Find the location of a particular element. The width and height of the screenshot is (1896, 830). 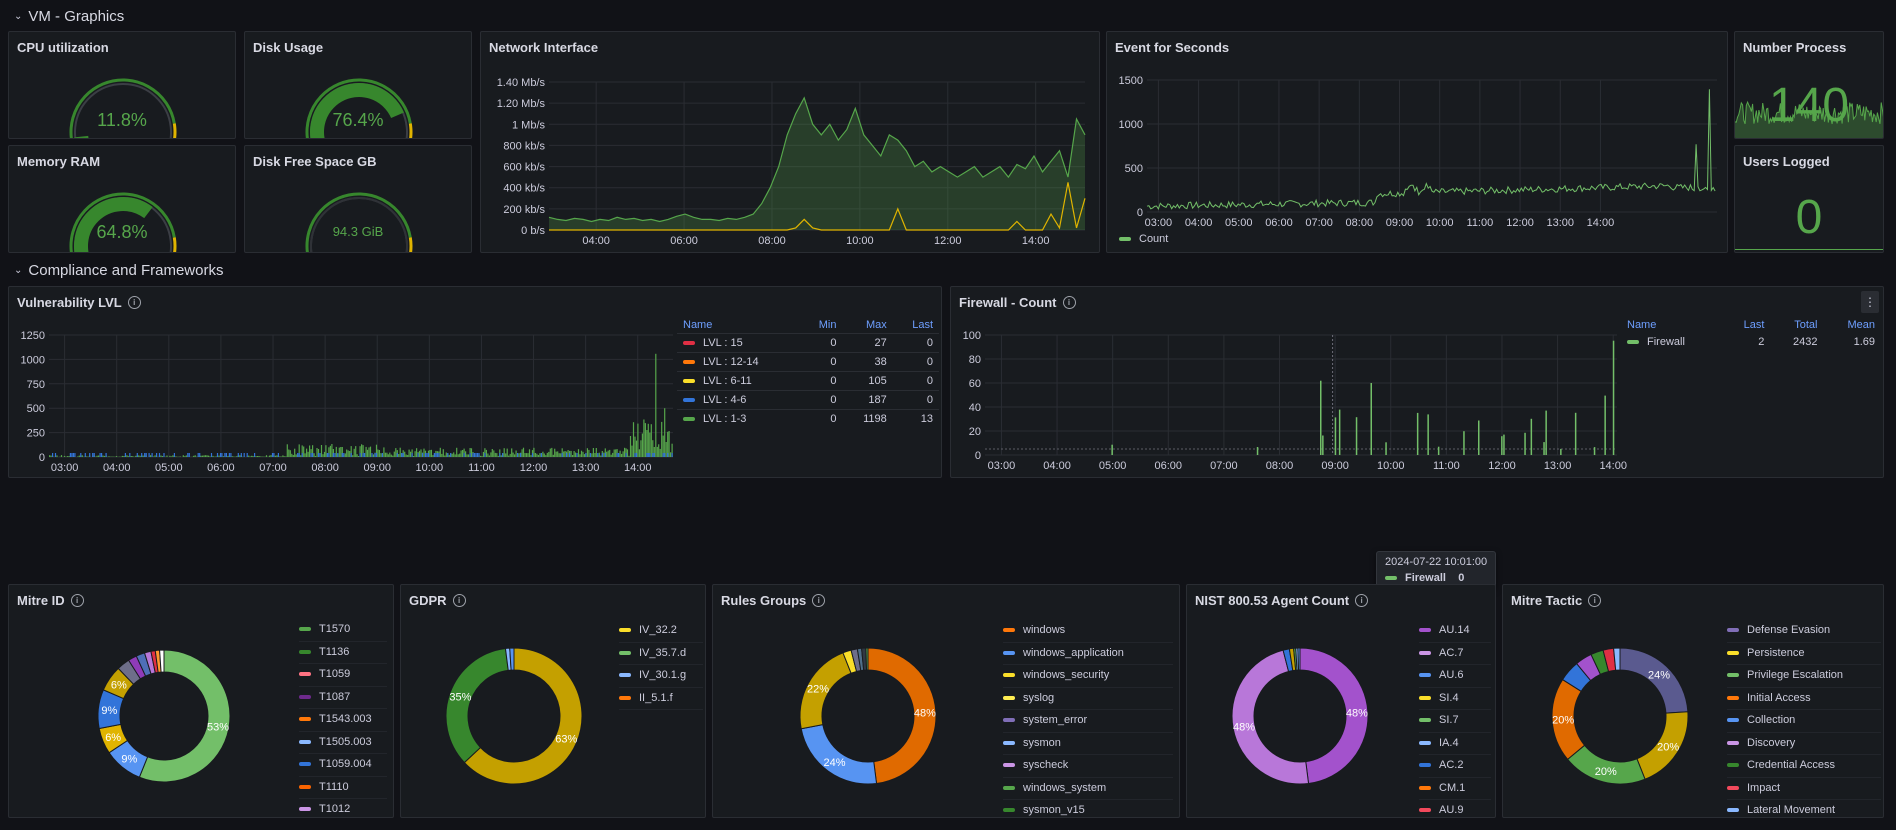

legend-item: Initial Access is located at coordinates (1804, 699).